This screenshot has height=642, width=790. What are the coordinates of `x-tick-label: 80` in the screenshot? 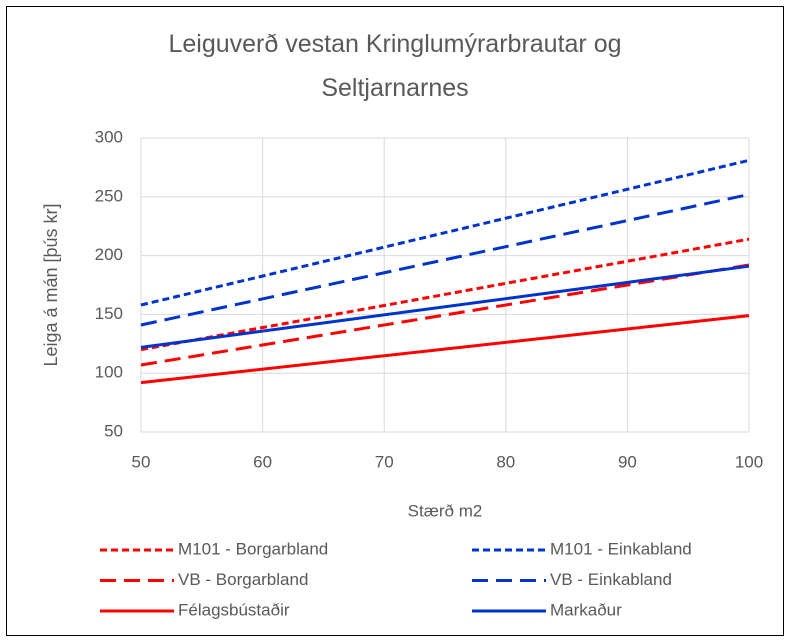 It's located at (505, 461).